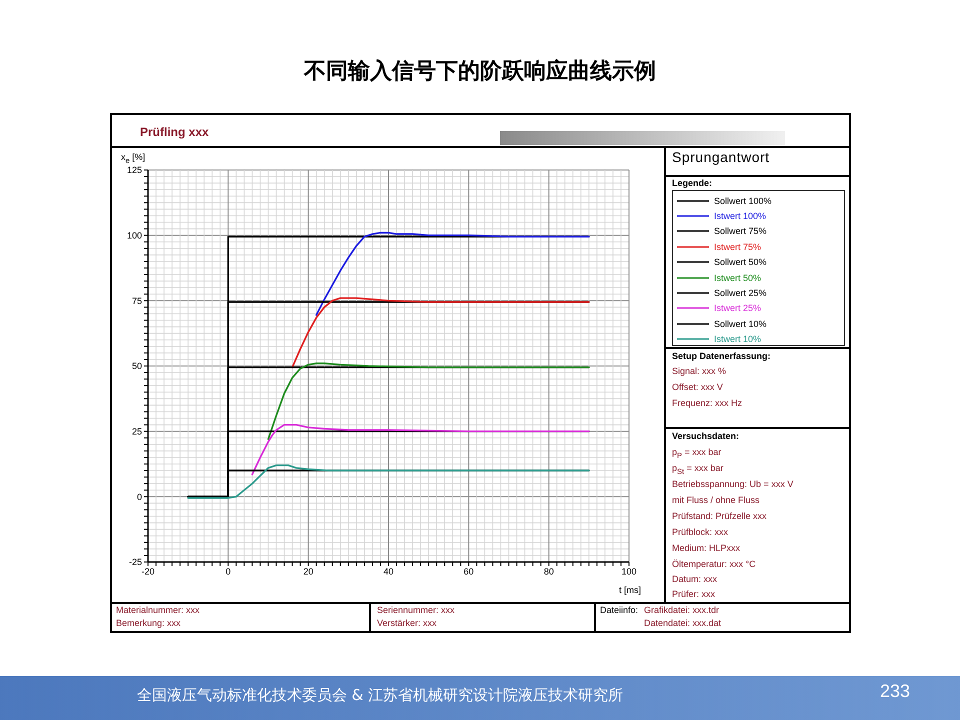 This screenshot has height=720, width=960. I want to click on legend-label: Istwert 75%, so click(738, 247).